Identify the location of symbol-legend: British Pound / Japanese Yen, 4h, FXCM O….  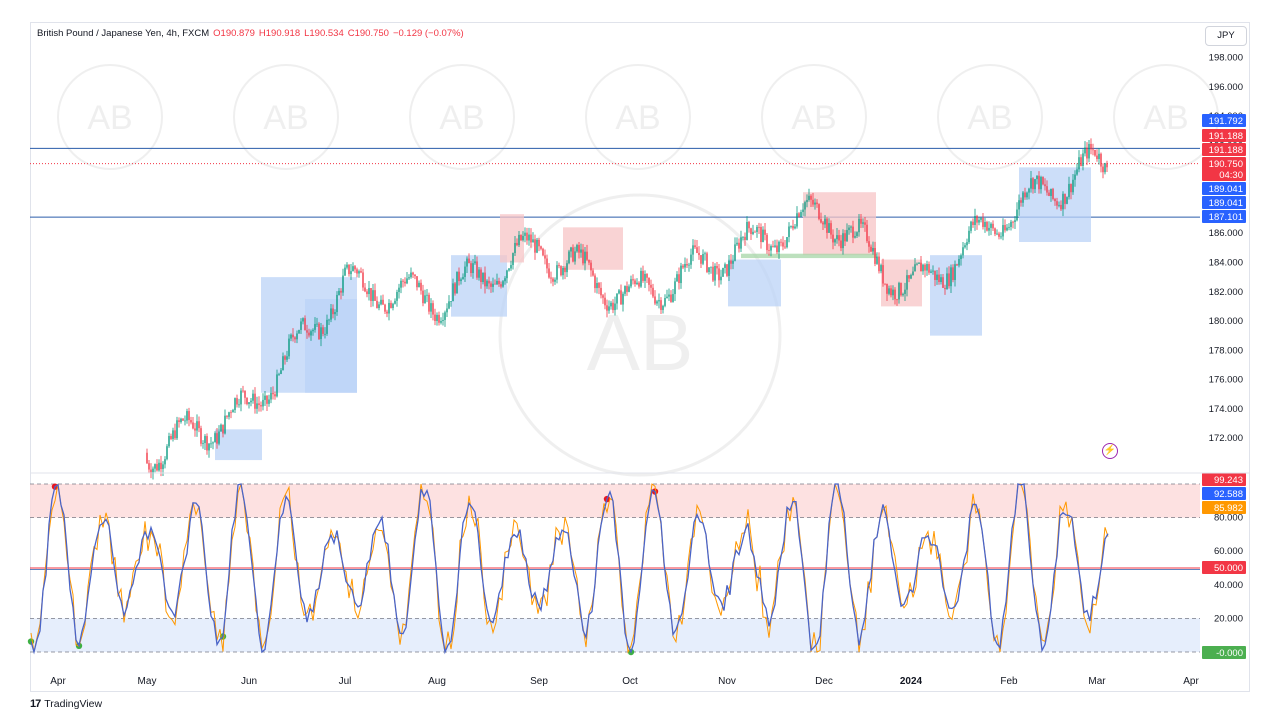
(250, 33).